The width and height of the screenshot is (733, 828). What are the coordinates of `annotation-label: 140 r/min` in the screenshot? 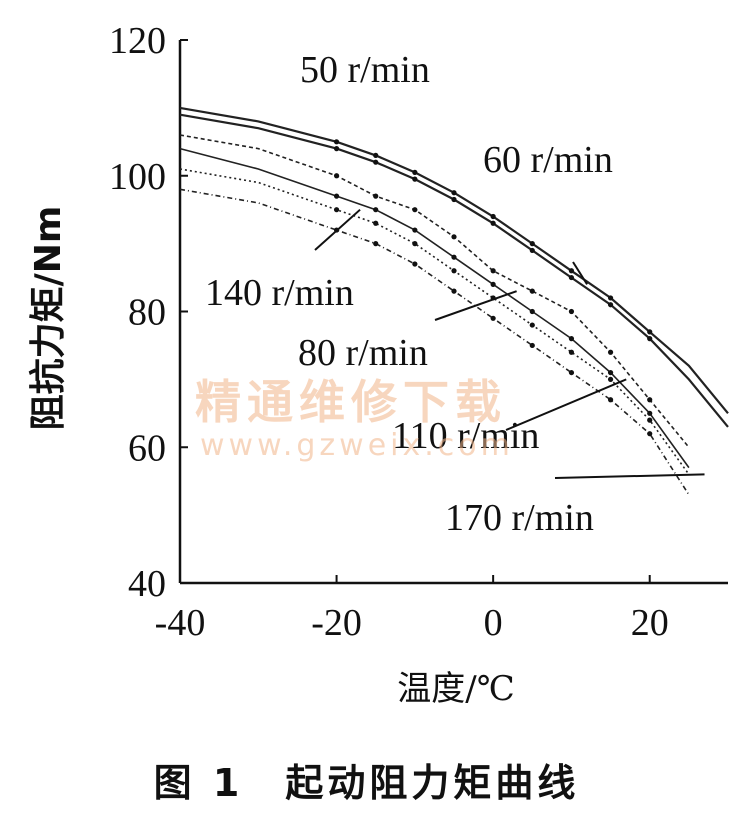 It's located at (279, 293).